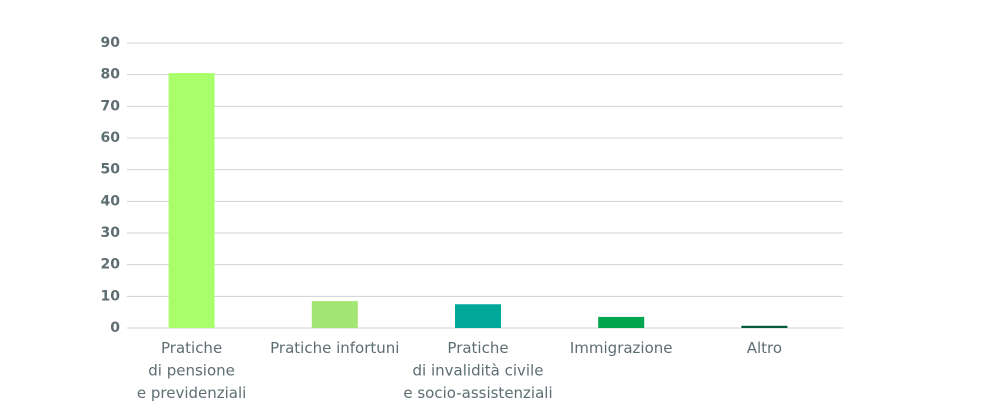 The width and height of the screenshot is (982, 420). What do you see at coordinates (111, 265) in the screenshot?
I see `y-tick-label: 20` at bounding box center [111, 265].